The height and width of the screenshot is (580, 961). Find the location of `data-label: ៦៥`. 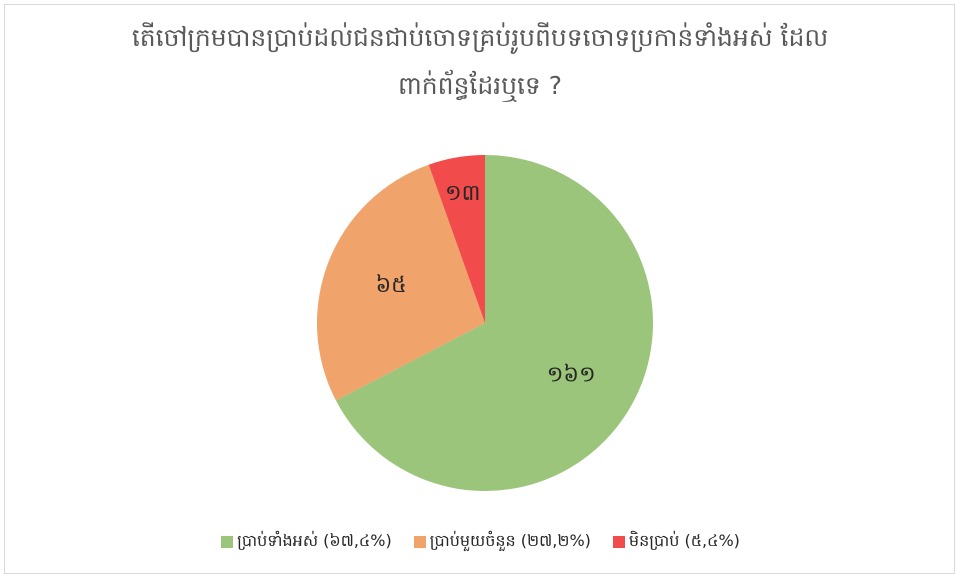

data-label: ៦៥ is located at coordinates (391, 285).